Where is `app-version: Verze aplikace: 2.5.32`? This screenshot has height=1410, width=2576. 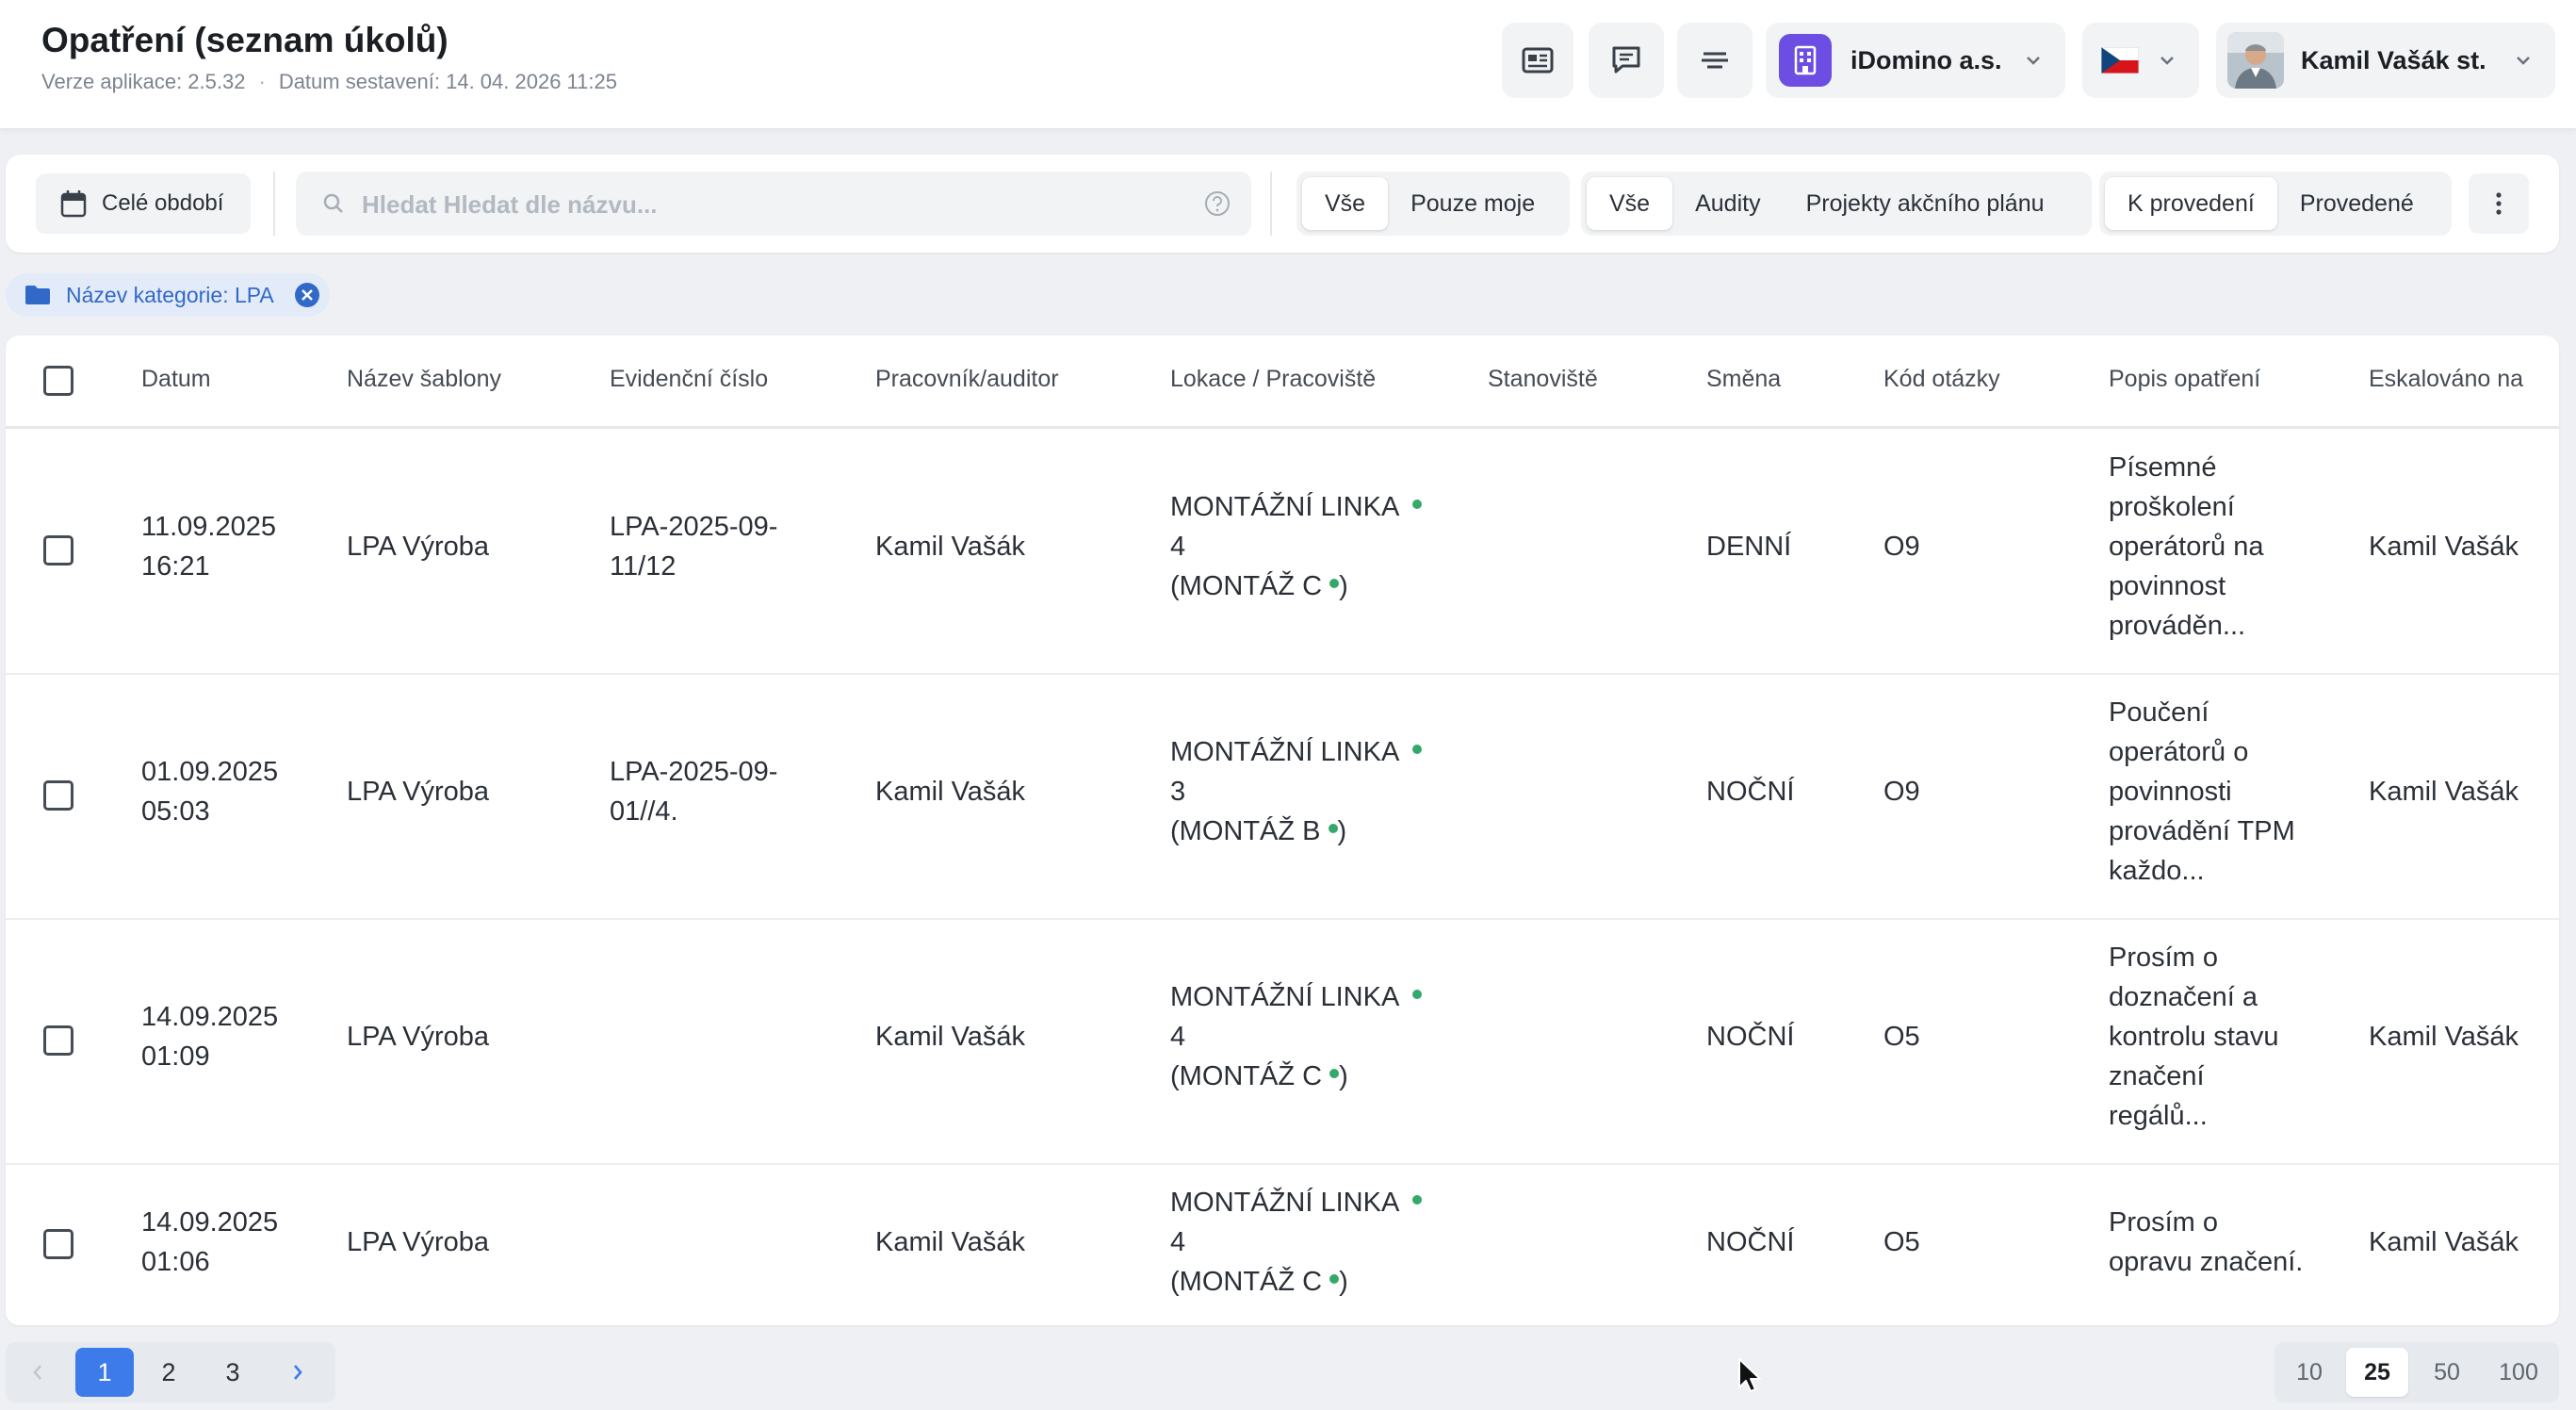 app-version: Verze aplikace: 2.5.32 is located at coordinates (143, 81).